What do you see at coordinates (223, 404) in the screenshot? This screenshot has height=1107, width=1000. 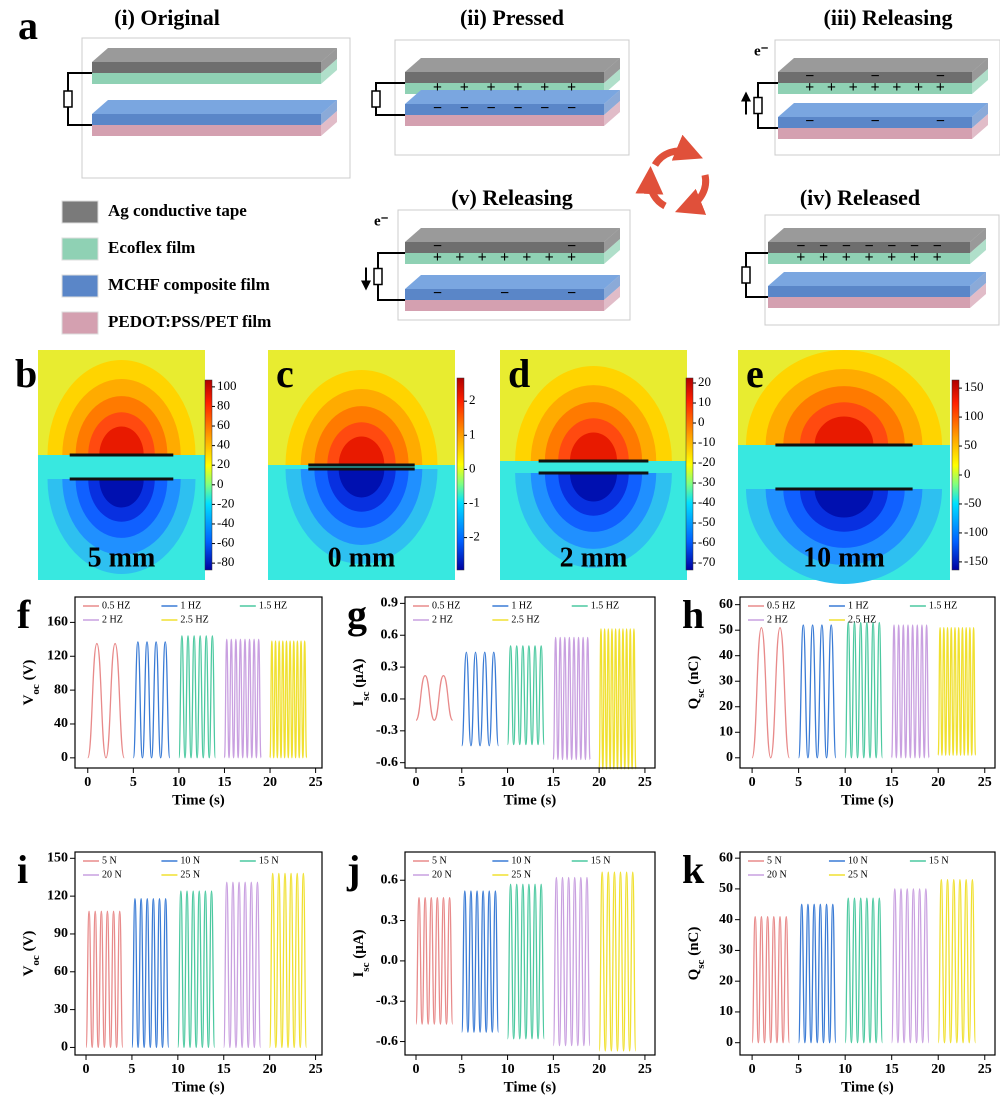 I see `colorbar-tick-label: 80` at bounding box center [223, 404].